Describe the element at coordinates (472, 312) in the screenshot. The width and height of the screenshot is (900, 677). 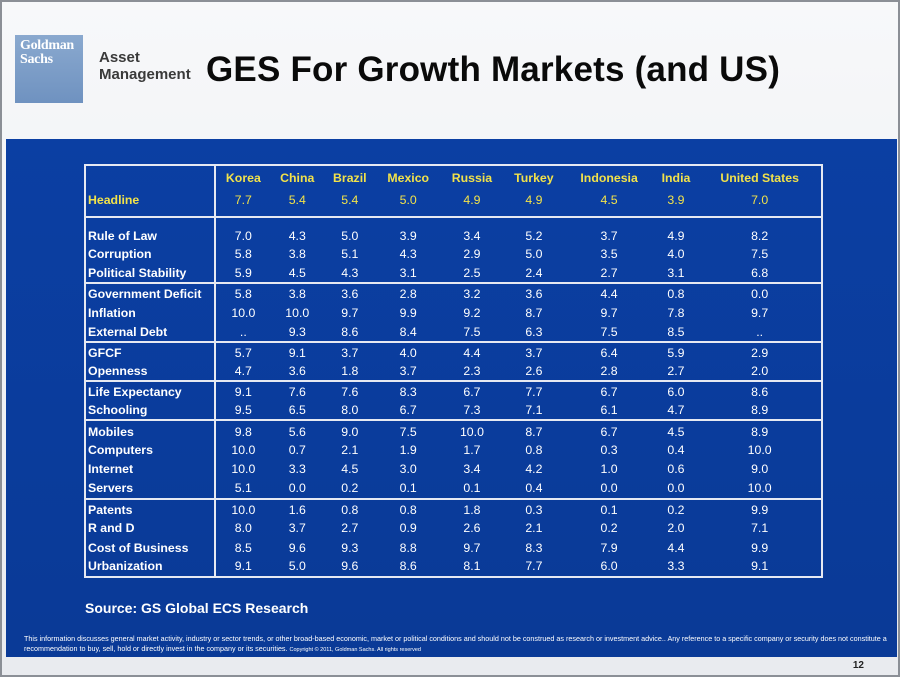
I see `table-cell: 9.2` at that location.